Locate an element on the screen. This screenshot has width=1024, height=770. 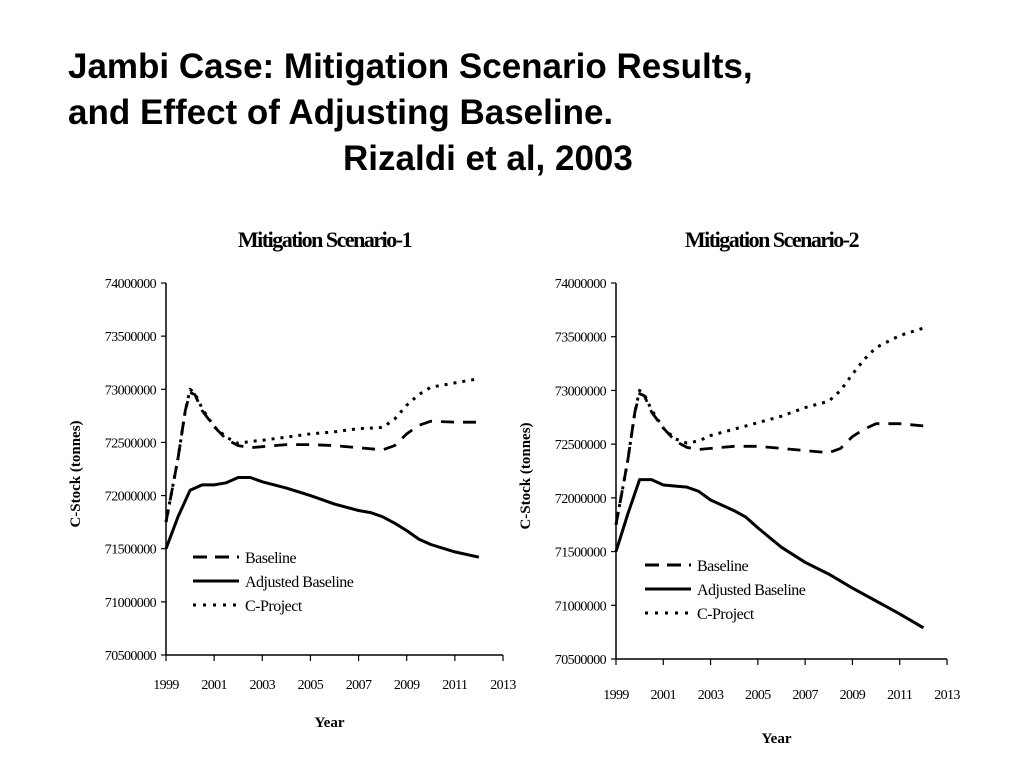
slide-title-line-2: and Effect of Adjusting Baseline. is located at coordinates (341, 112).